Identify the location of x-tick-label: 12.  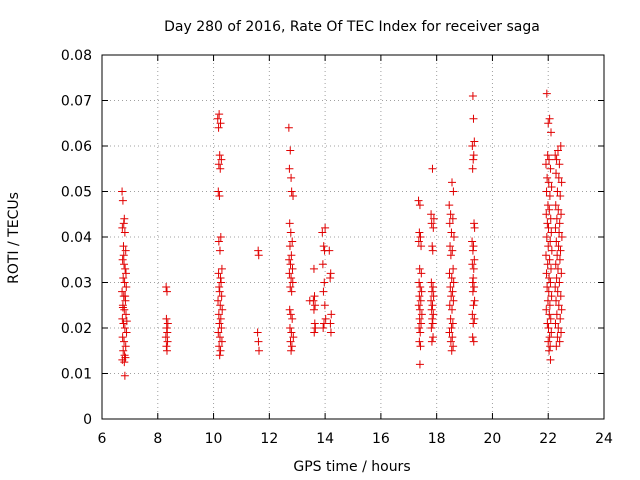
(269, 439).